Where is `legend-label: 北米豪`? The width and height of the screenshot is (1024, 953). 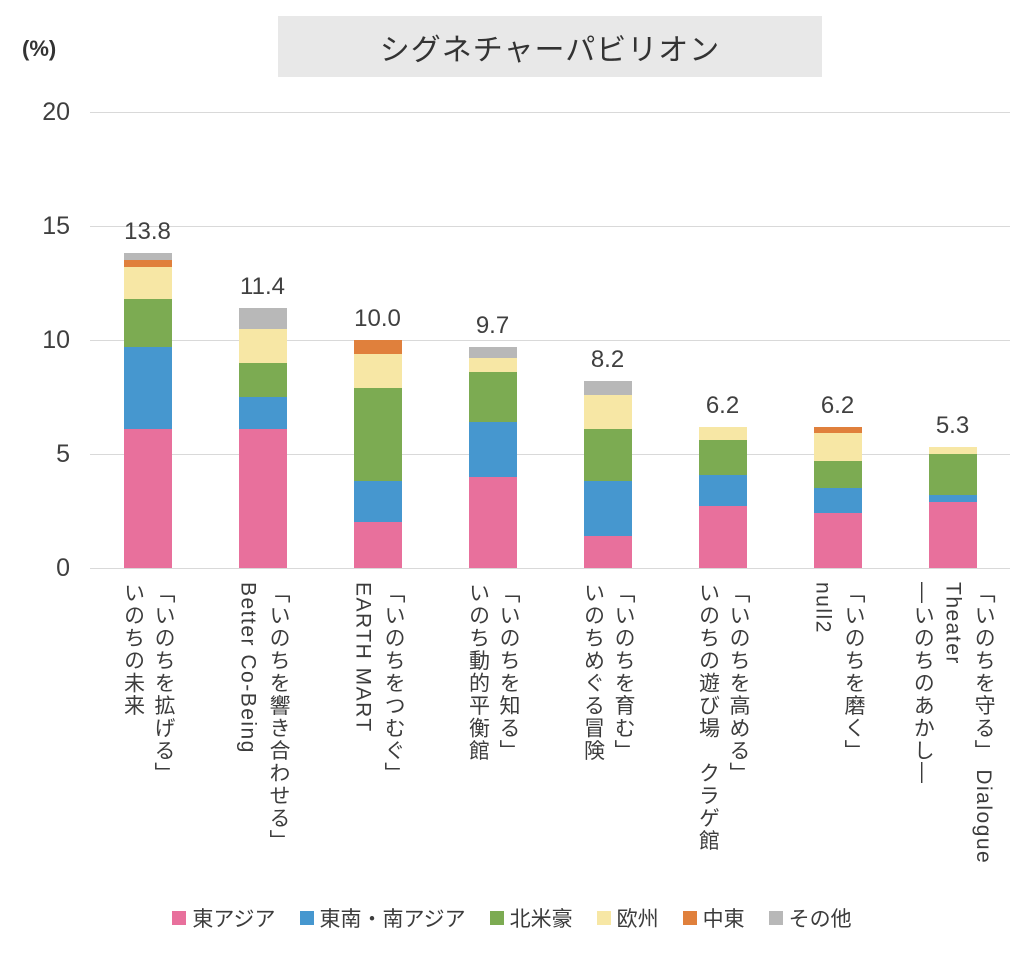 legend-label: 北米豪 is located at coordinates (541, 919).